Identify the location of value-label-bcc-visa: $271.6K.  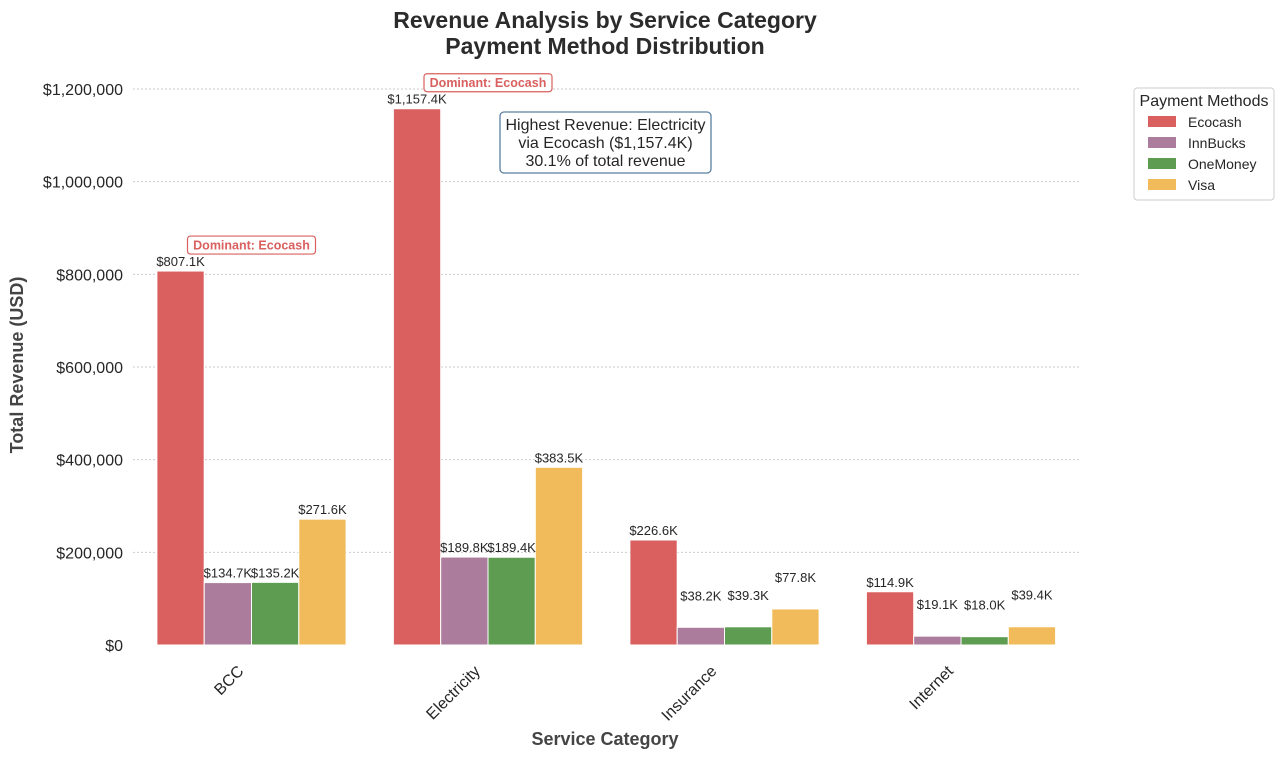
(322, 509).